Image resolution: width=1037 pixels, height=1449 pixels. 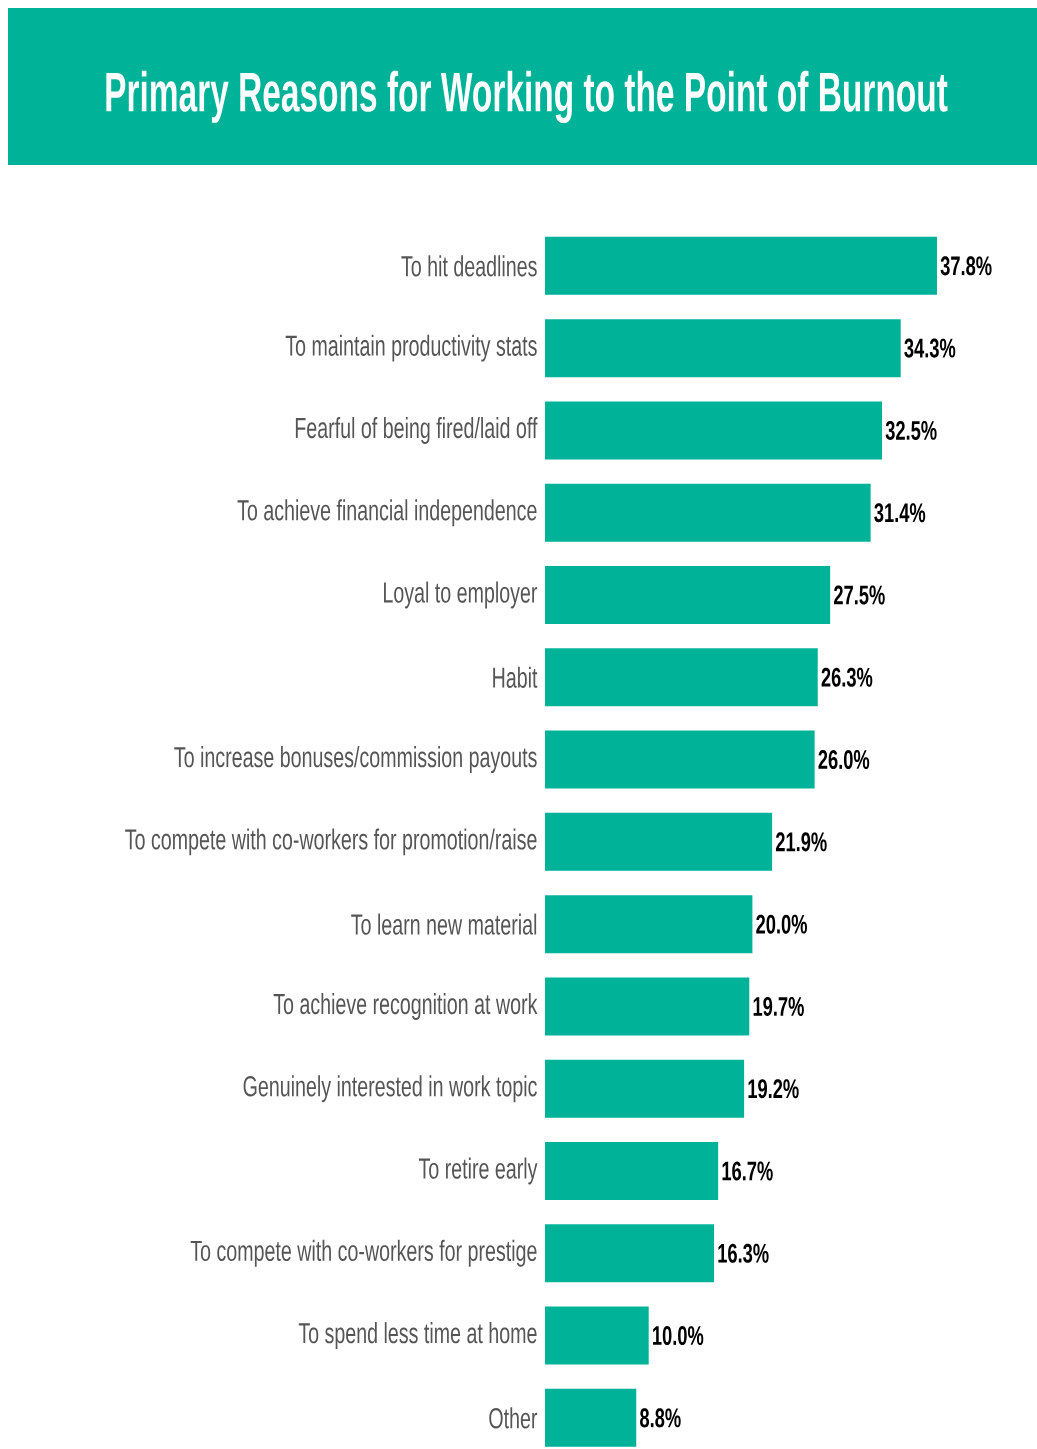 I want to click on y-tick-label: To maintain productivity stats, so click(x=411, y=348).